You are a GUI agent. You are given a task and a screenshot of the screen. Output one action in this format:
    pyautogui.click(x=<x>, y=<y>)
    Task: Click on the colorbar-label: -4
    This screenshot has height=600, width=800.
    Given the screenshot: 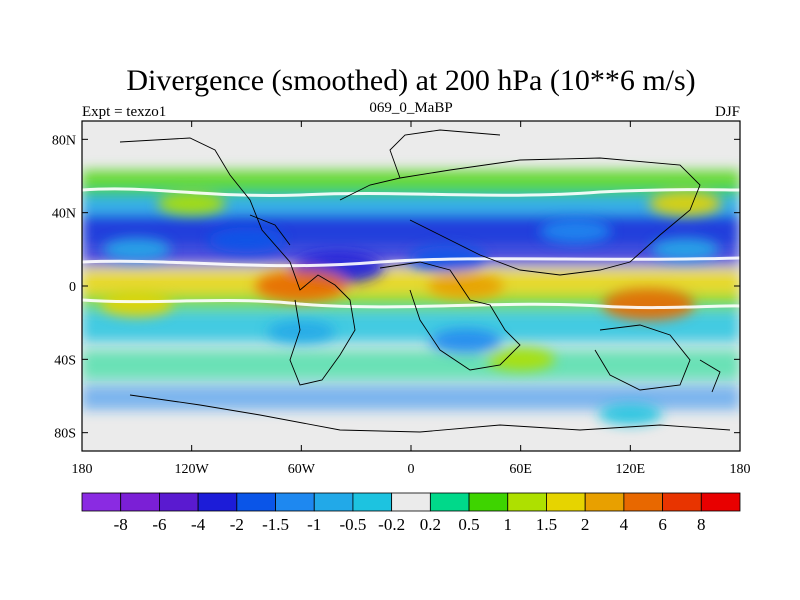 What is the action you would take?
    pyautogui.click(x=198, y=524)
    